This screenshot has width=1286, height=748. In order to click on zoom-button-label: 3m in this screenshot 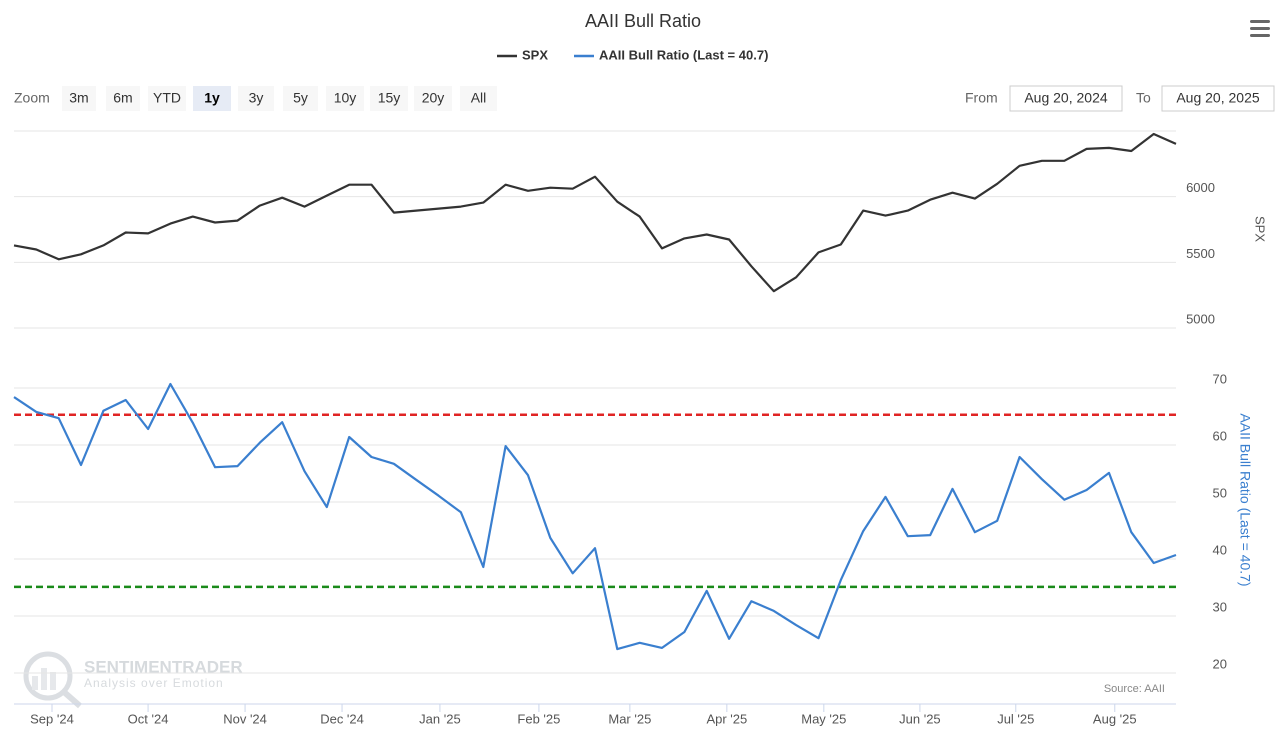, I will do `click(78, 98)`.